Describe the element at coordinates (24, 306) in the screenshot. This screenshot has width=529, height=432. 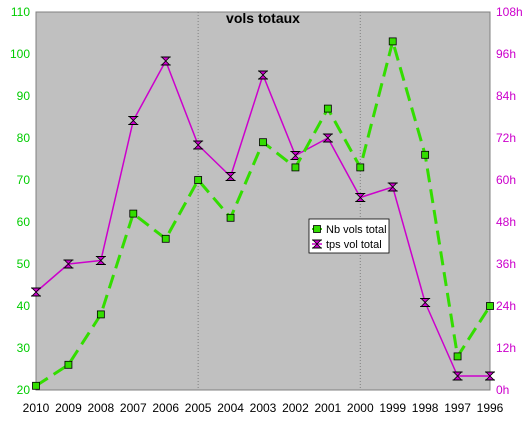
I see `left-tick-label: 40` at that location.